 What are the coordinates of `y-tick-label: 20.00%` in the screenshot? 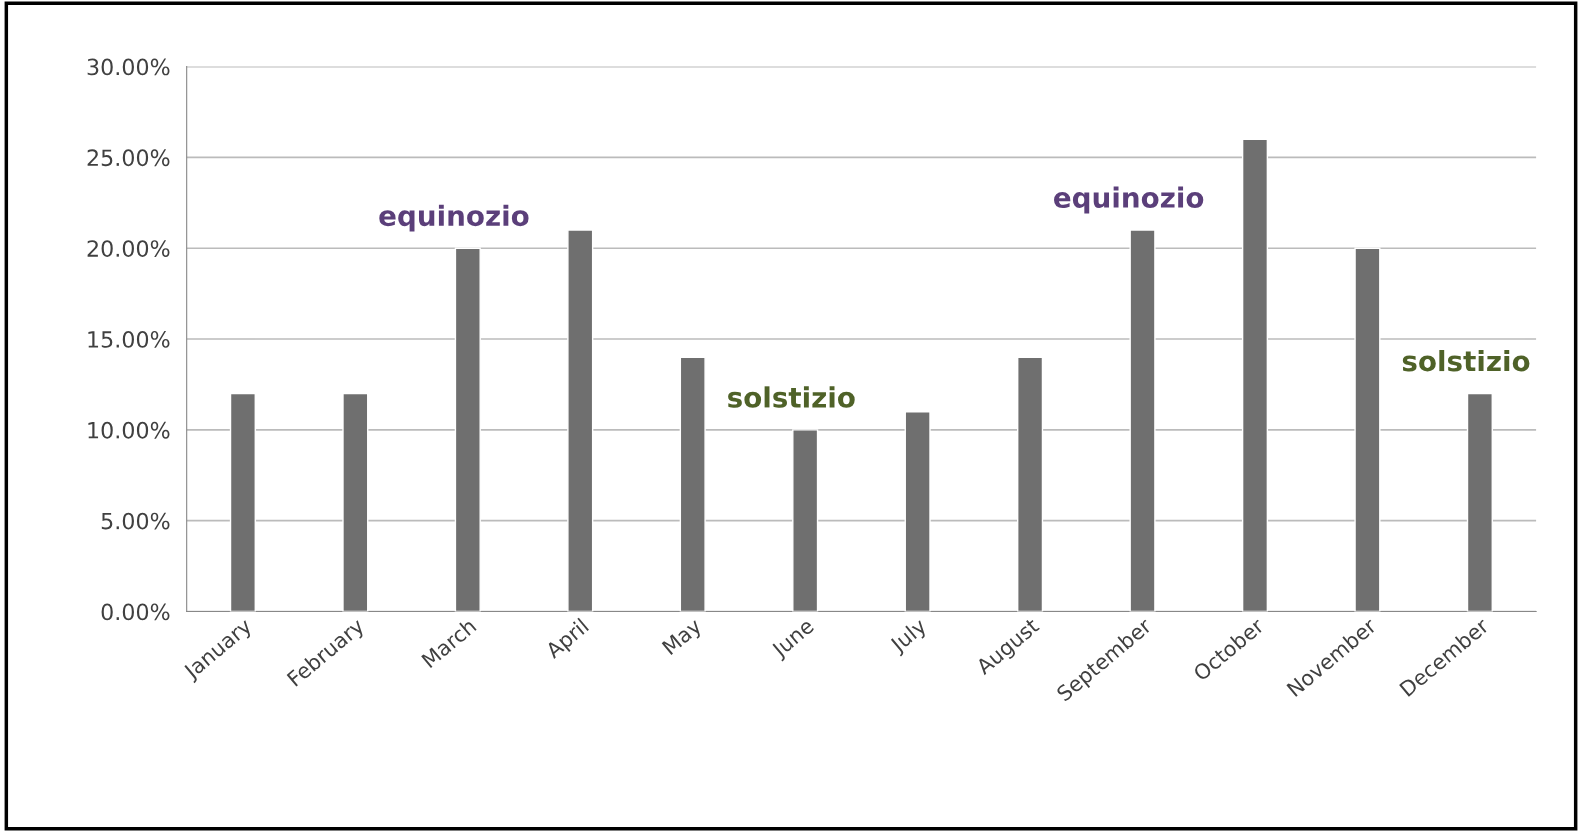 It's located at (128, 248).